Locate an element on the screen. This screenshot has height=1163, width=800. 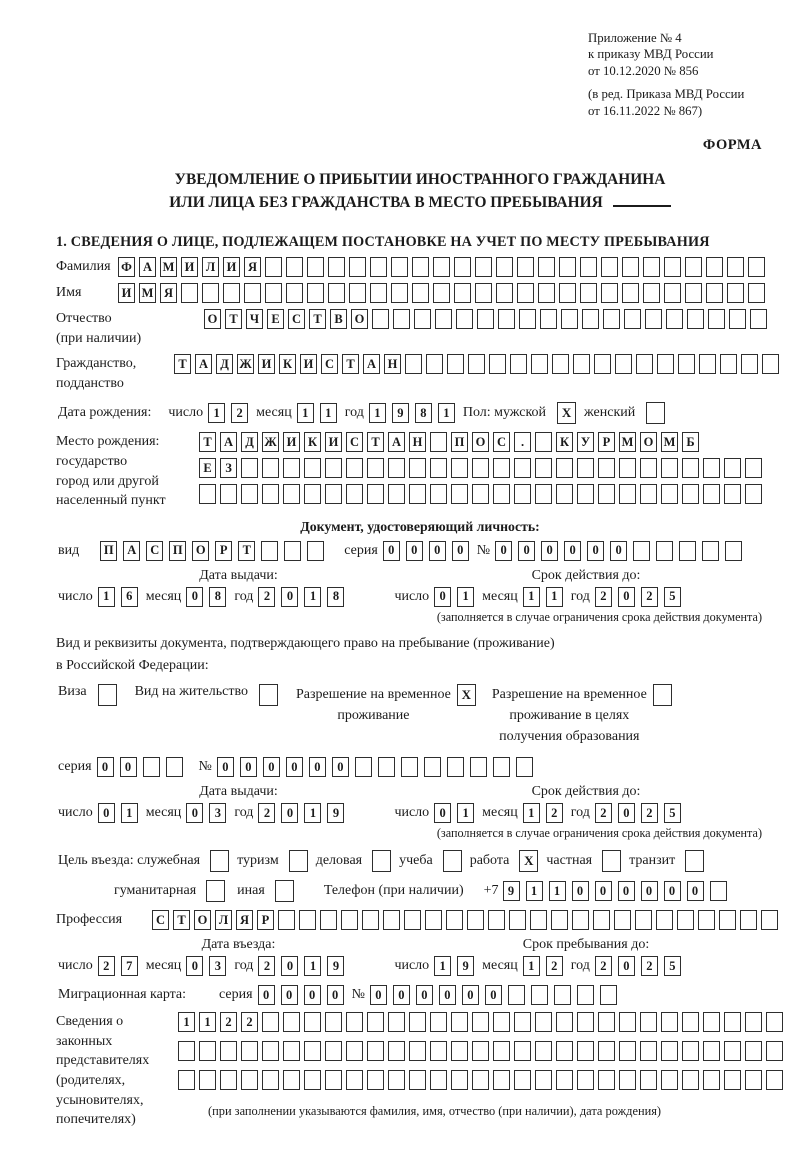
char-cell: П is located at coordinates (109, 550).